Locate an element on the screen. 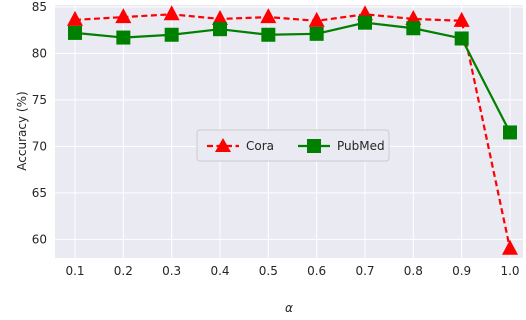 This screenshot has height=320, width=526. x-tick-label: 0.7 is located at coordinates (364, 271).